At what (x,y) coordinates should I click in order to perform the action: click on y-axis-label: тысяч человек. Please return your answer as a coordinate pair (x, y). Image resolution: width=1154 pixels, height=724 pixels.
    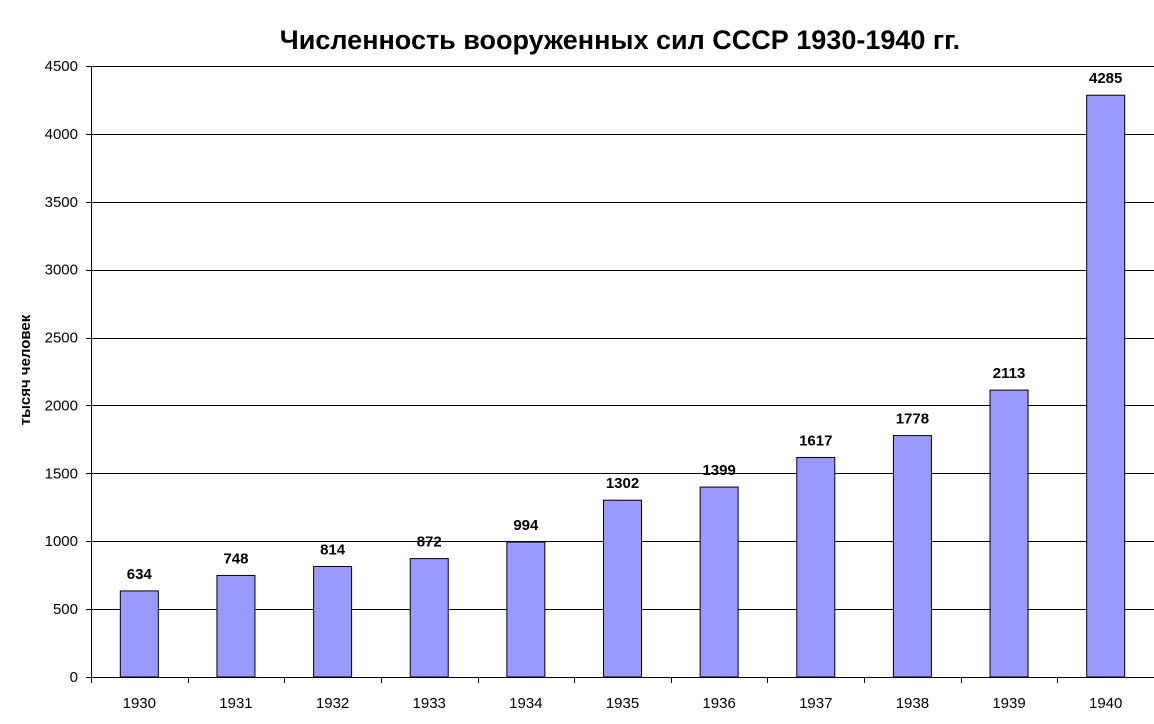
    Looking at the image, I should click on (25, 369).